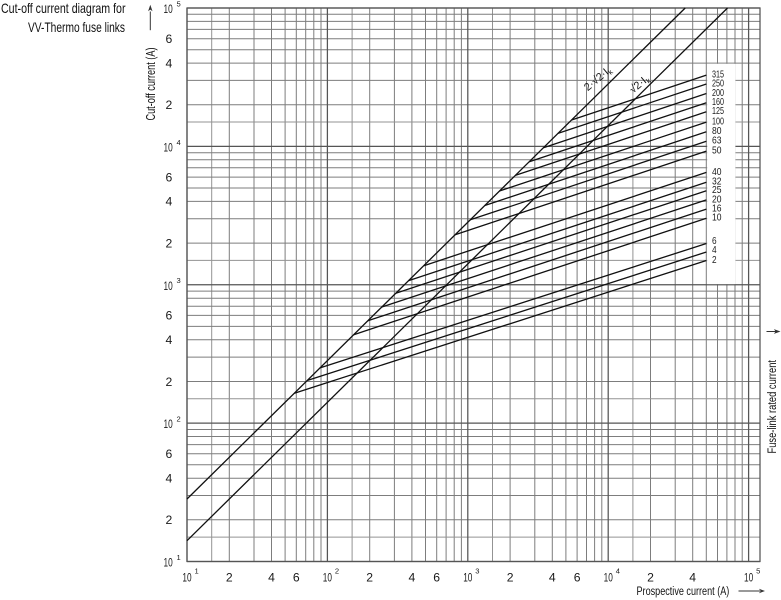  Describe the element at coordinates (772, 407) in the screenshot. I see `svg-text: Fuse-link rated current` at that location.